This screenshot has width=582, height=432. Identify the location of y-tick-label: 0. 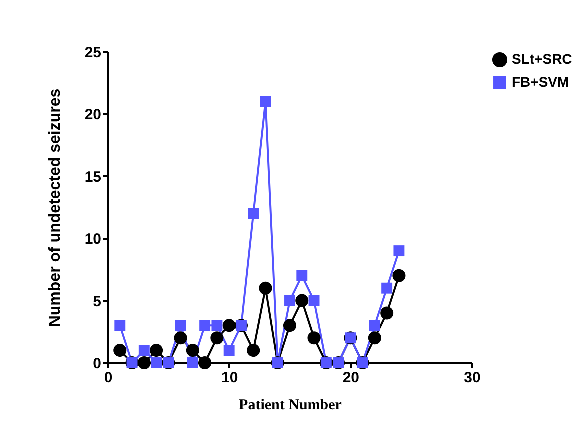
(97, 364).